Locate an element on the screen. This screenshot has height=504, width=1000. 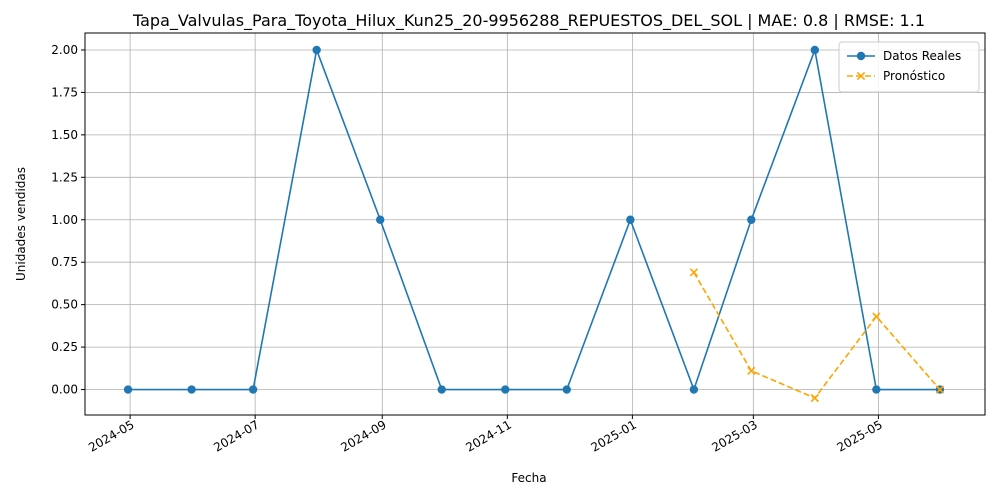
y-tick-label: 1.00 is located at coordinates (64, 220).